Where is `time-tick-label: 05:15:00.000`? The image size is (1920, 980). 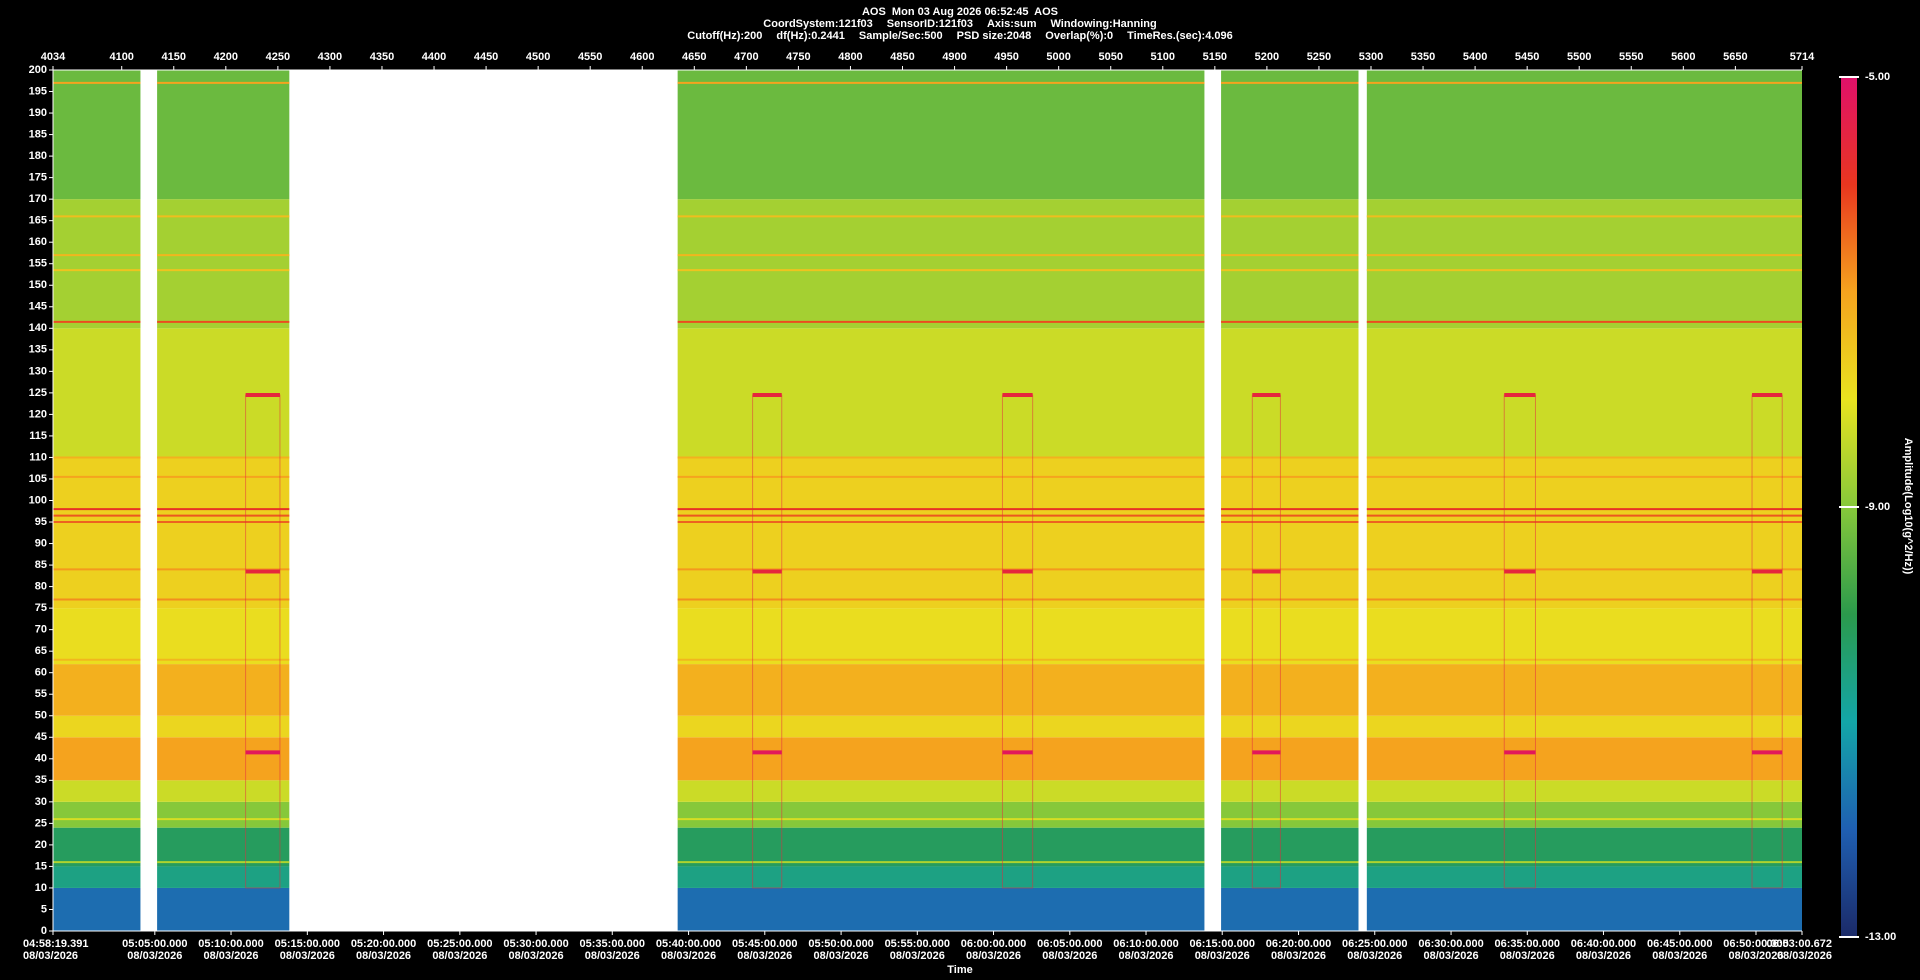 time-tick-label: 05:15:00.000 is located at coordinates (307, 944).